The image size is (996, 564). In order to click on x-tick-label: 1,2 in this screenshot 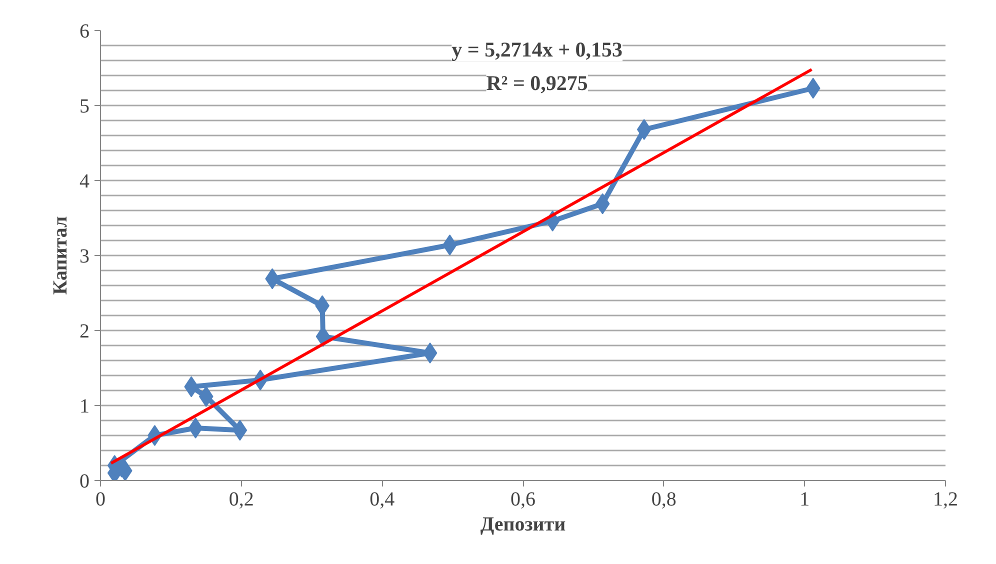, I will do `click(945, 499)`.